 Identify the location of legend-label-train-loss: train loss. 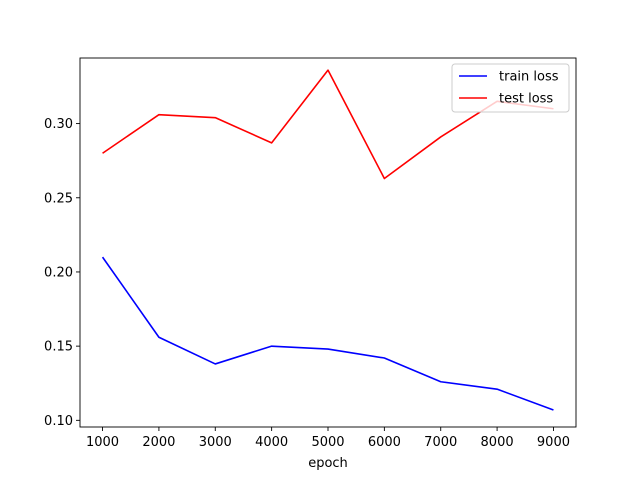
(529, 77).